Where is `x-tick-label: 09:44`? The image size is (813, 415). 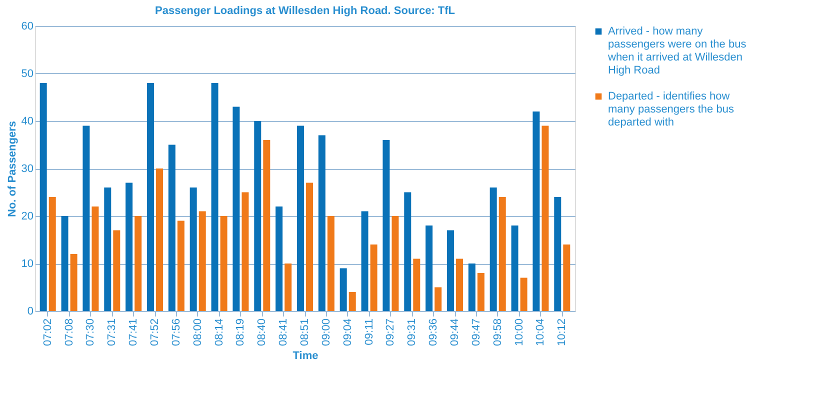
x-tick-label: 09:44 is located at coordinates (455, 332).